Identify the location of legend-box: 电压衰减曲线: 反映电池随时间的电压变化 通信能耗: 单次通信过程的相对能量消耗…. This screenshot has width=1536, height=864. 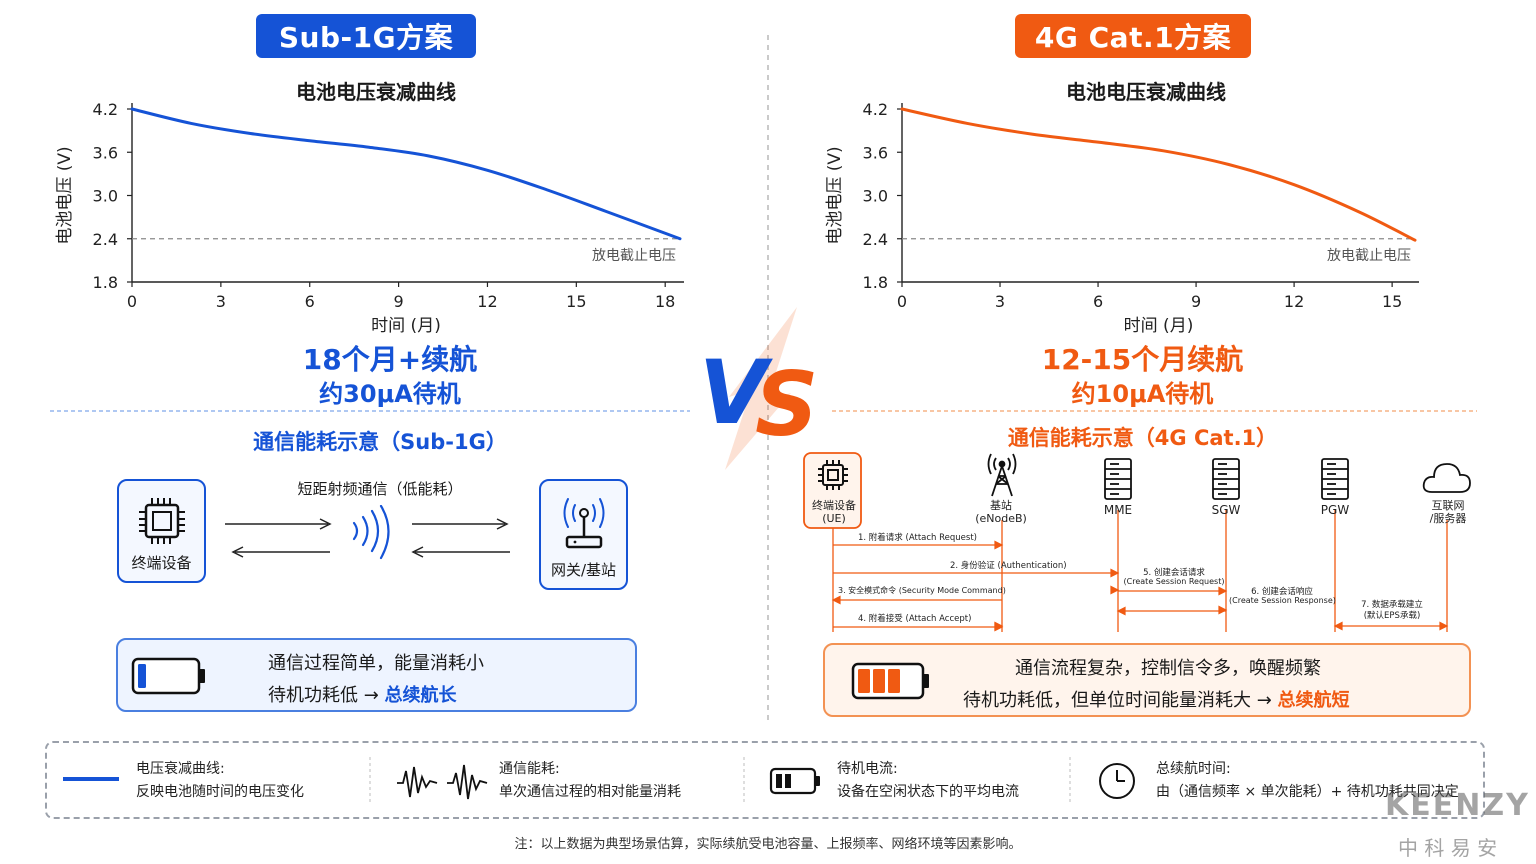
(765, 780).